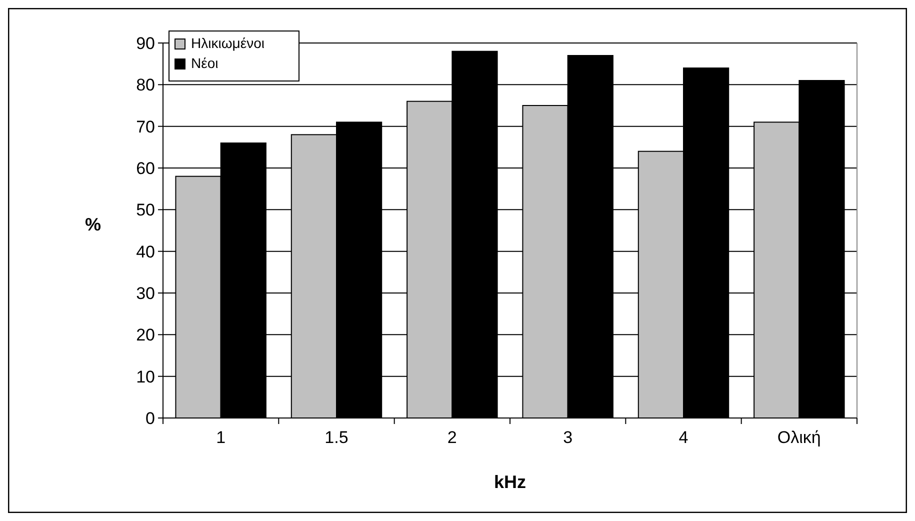  I want to click on y-tick-label: 10, so click(145, 376).